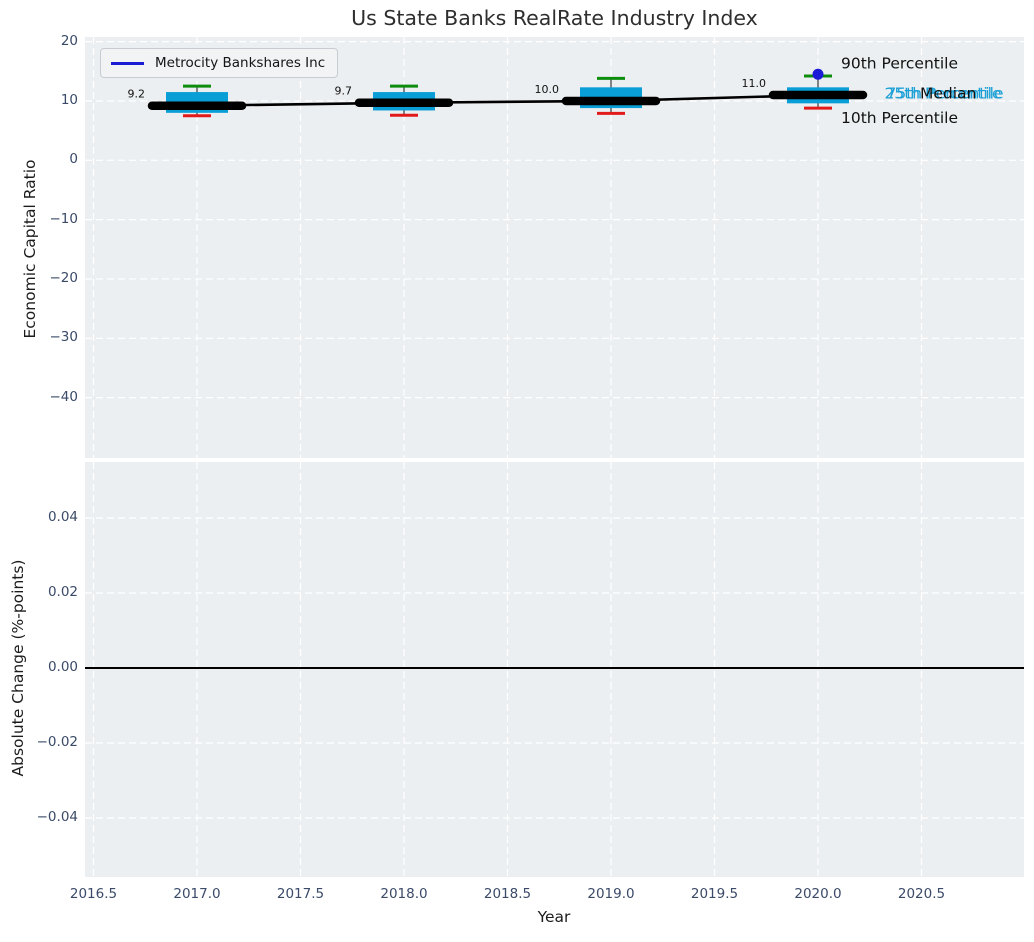  I want to click on y-tick-top: −20, so click(64, 277).